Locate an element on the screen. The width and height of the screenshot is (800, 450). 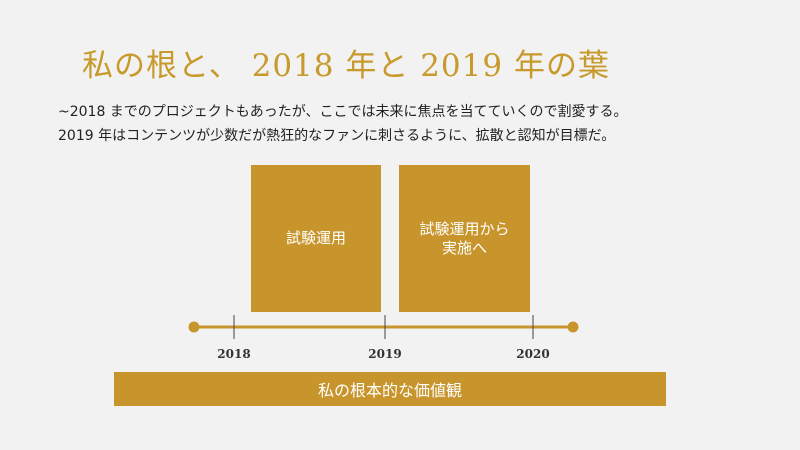
phase-box-trial: 試験運用 is located at coordinates (316, 238).